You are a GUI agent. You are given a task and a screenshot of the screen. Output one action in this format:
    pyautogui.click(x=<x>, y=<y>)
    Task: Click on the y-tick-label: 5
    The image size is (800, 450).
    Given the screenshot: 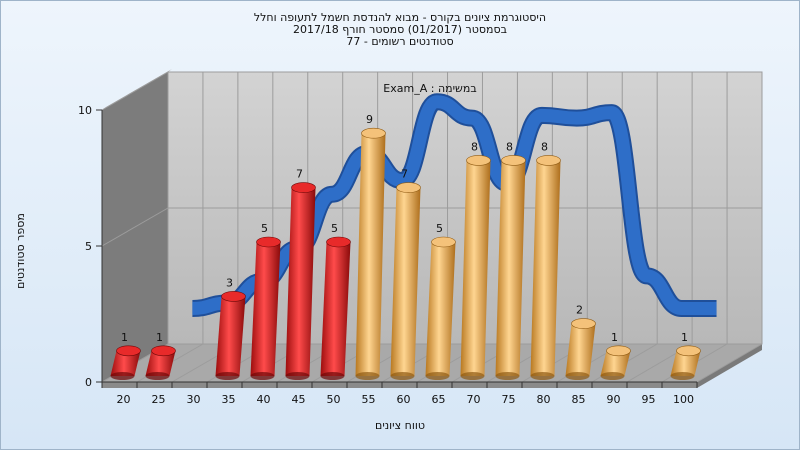 What is the action you would take?
    pyautogui.click(x=88, y=246)
    